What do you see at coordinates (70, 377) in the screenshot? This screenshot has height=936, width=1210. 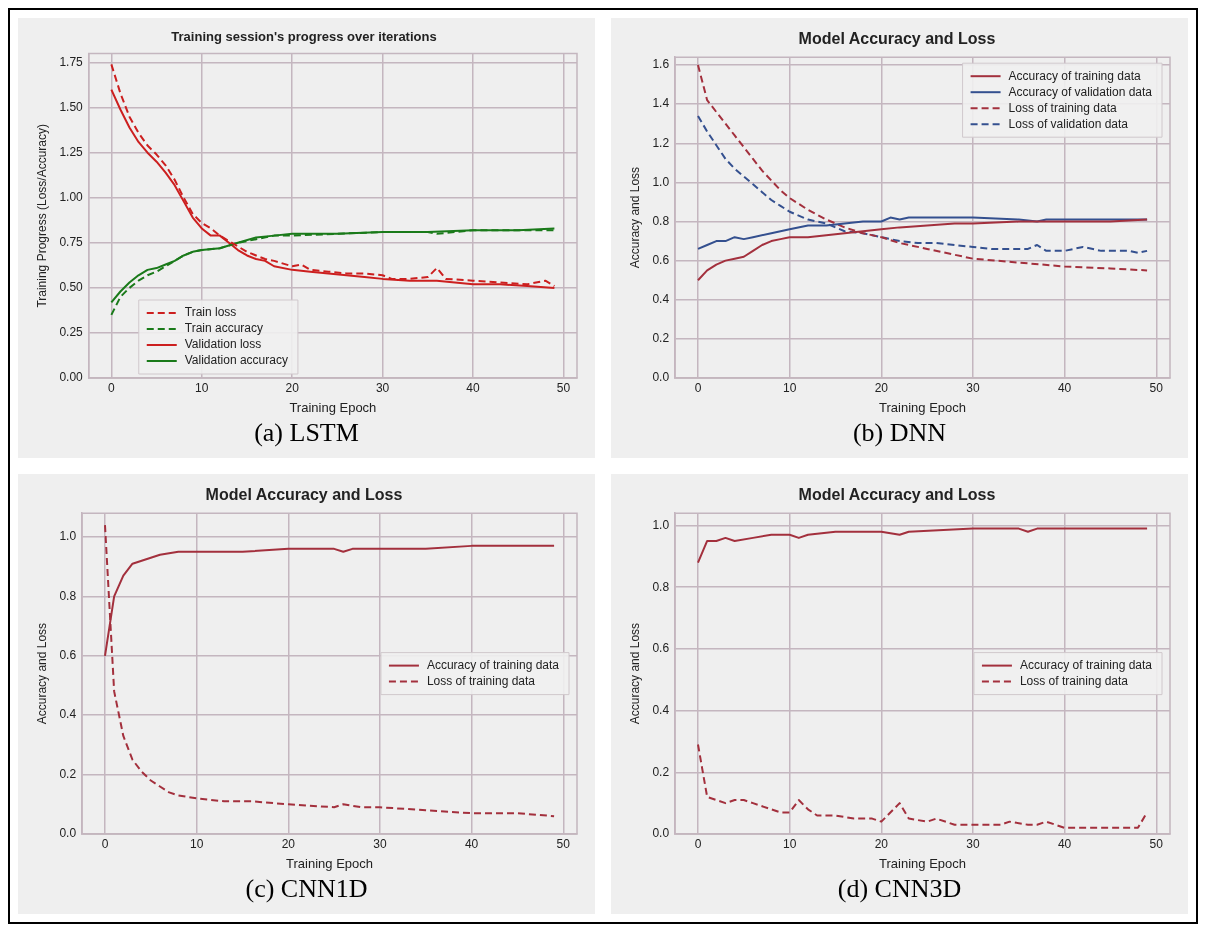 I see `y-tick-label: 0.00` at bounding box center [70, 377].